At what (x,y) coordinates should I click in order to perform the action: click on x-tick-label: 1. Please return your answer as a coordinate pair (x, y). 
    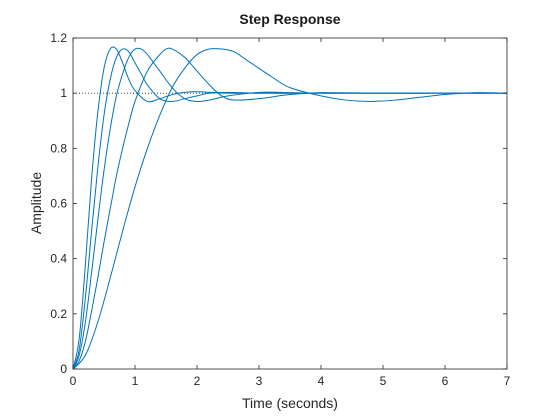
    Looking at the image, I should click on (135, 381).